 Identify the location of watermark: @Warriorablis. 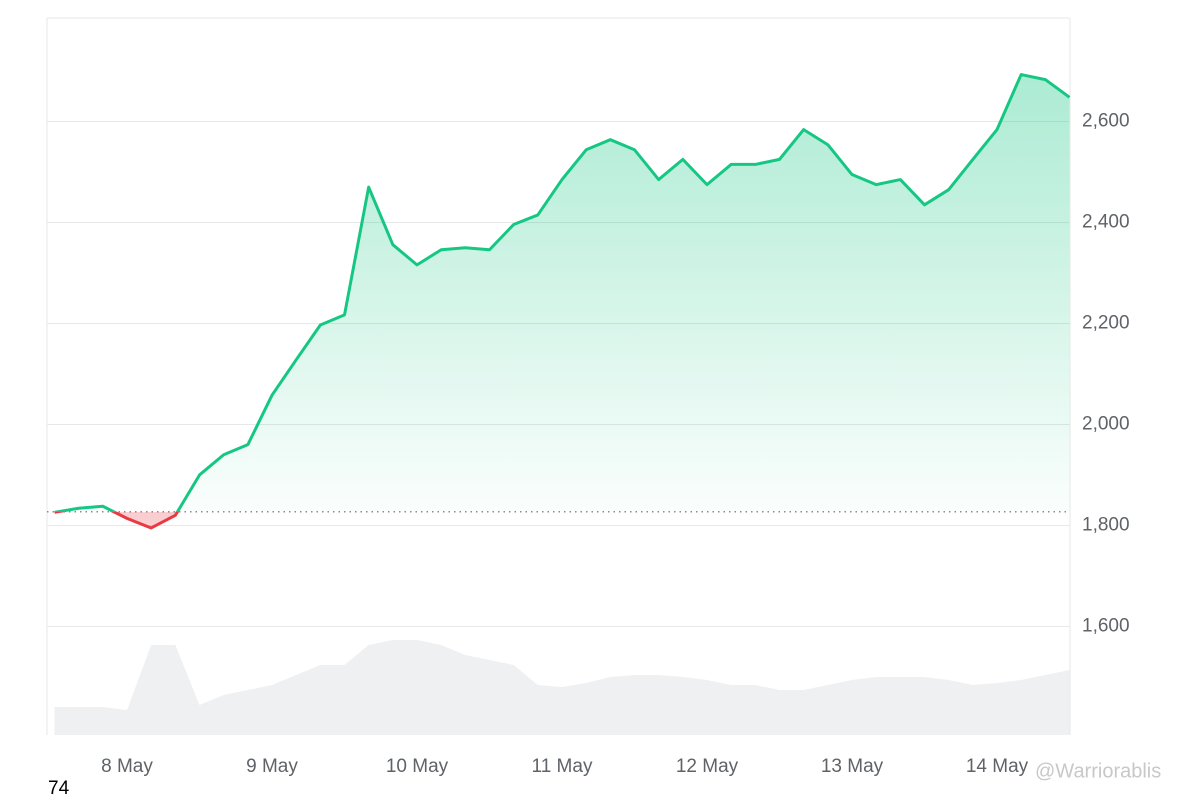
(1098, 771).